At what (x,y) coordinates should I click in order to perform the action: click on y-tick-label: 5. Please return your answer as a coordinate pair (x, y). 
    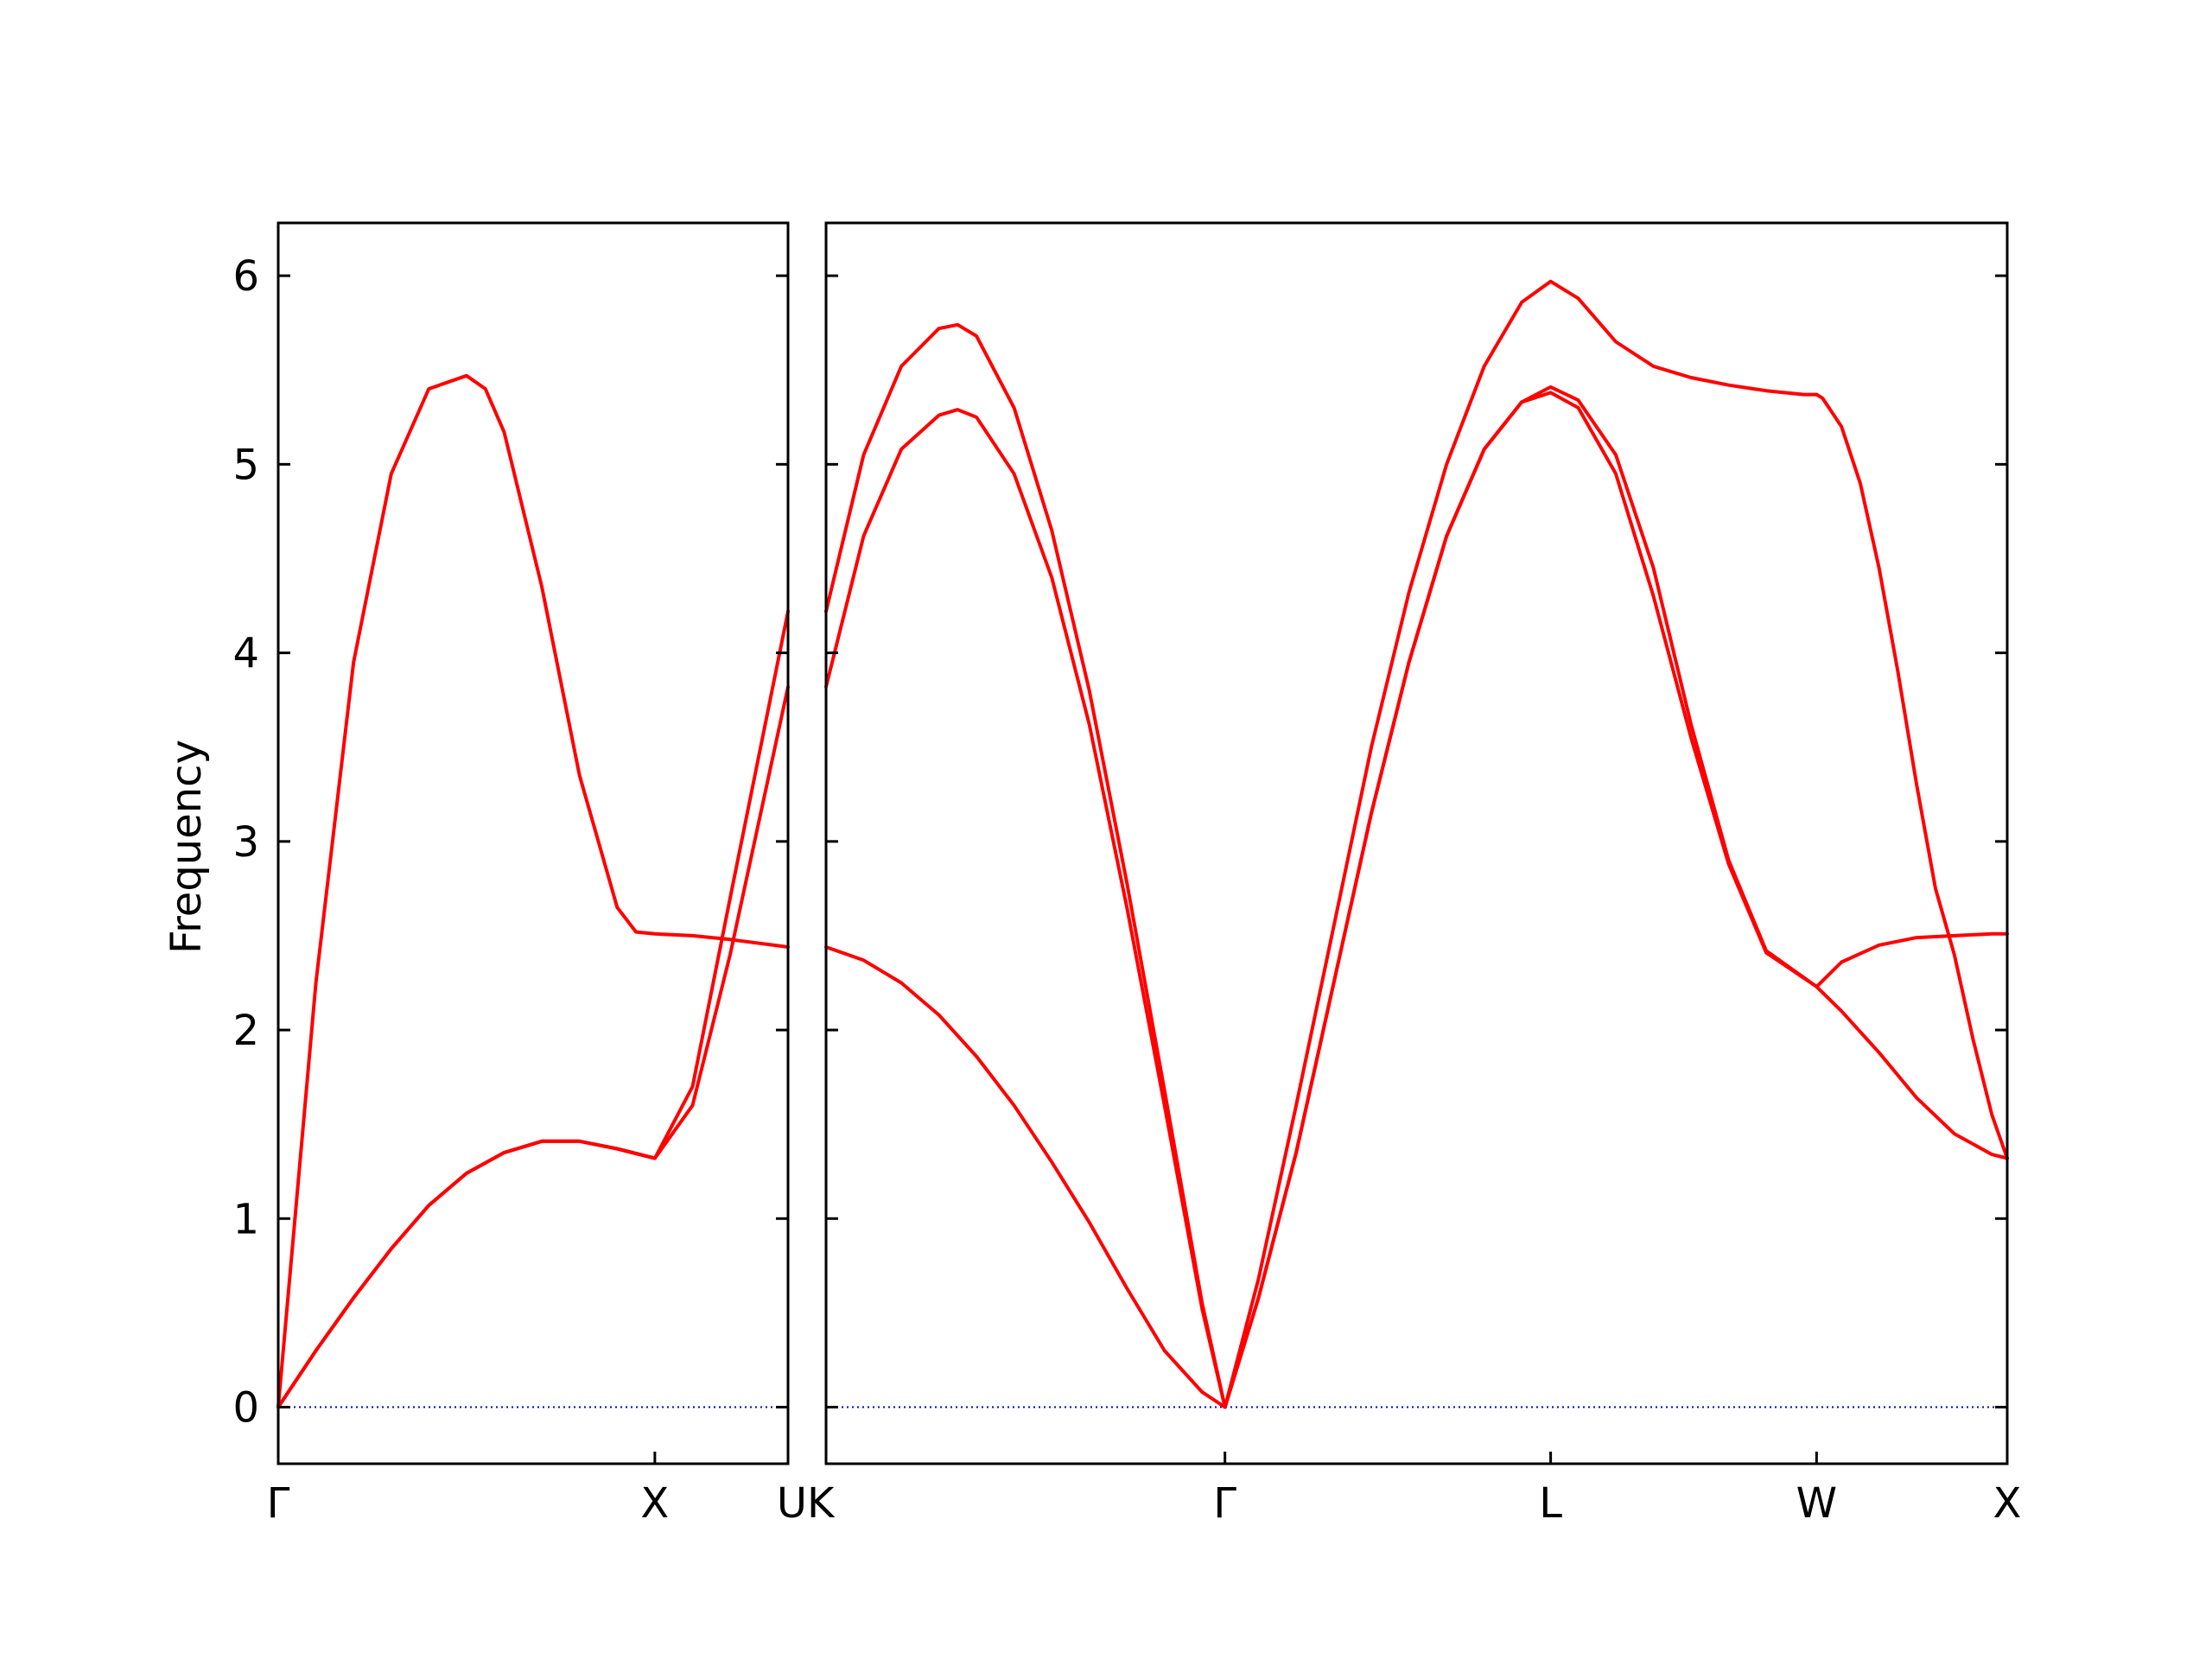
    Looking at the image, I should click on (245, 465).